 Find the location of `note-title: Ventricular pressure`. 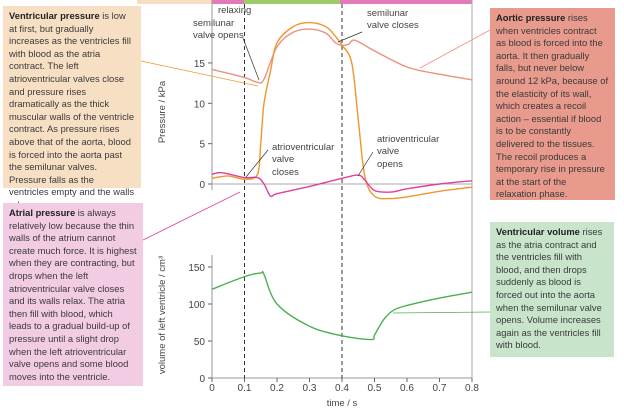

note-title: Ventricular pressure is located at coordinates (54, 15).